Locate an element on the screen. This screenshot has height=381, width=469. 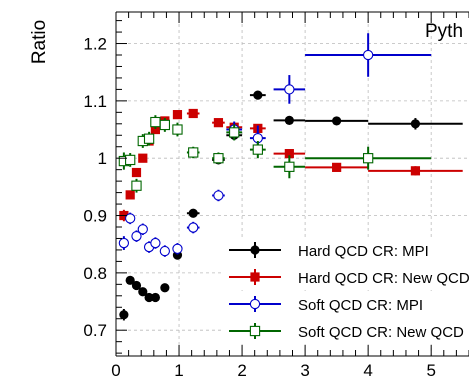
legend-label: Hard QCD CR: MPI is located at coordinates (363, 251).